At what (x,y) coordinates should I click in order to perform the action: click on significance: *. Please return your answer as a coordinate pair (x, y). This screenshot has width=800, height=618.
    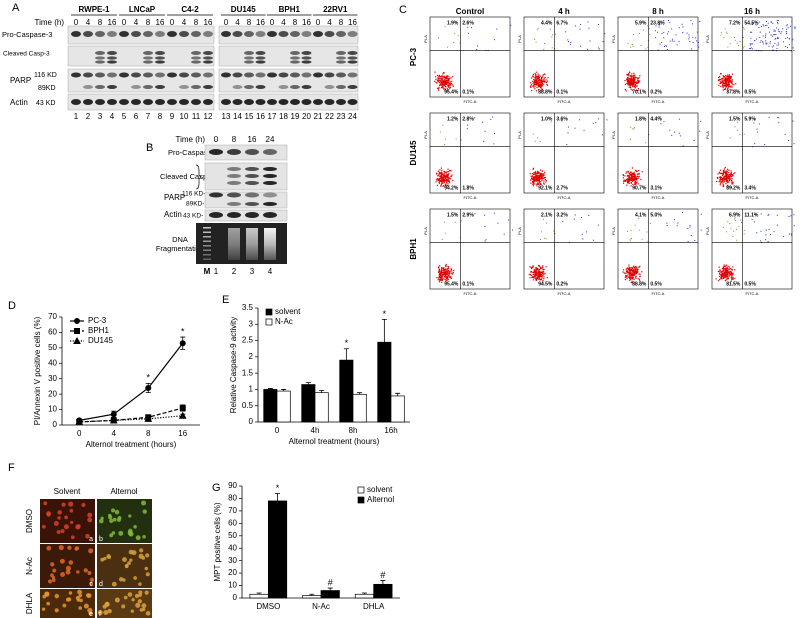
    Looking at the image, I should click on (347, 343).